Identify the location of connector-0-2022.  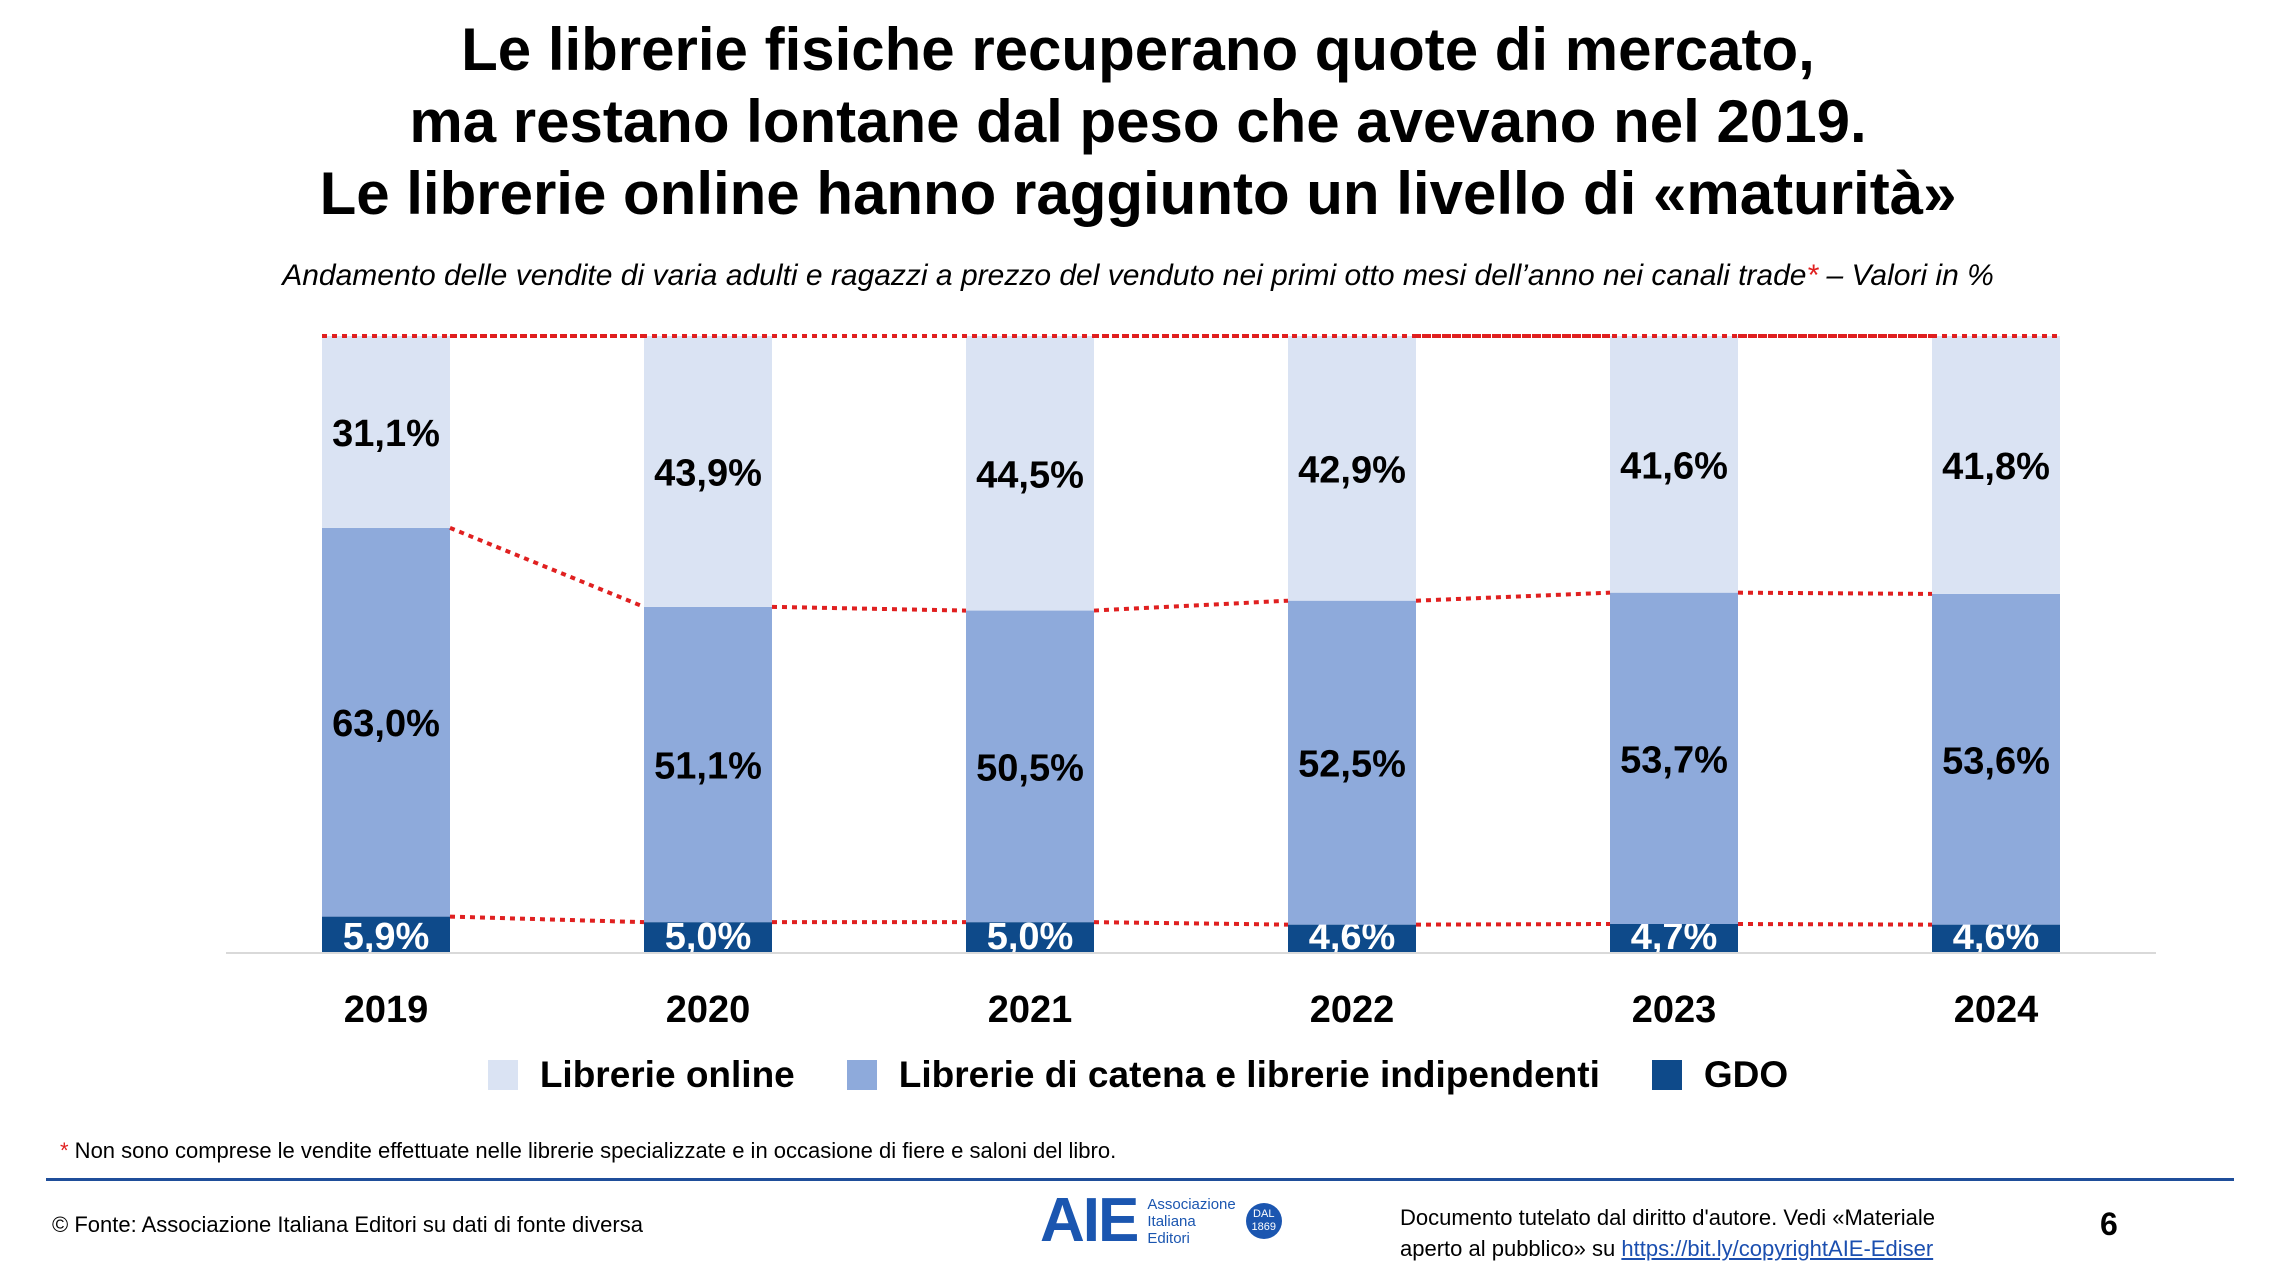
(1513, 924).